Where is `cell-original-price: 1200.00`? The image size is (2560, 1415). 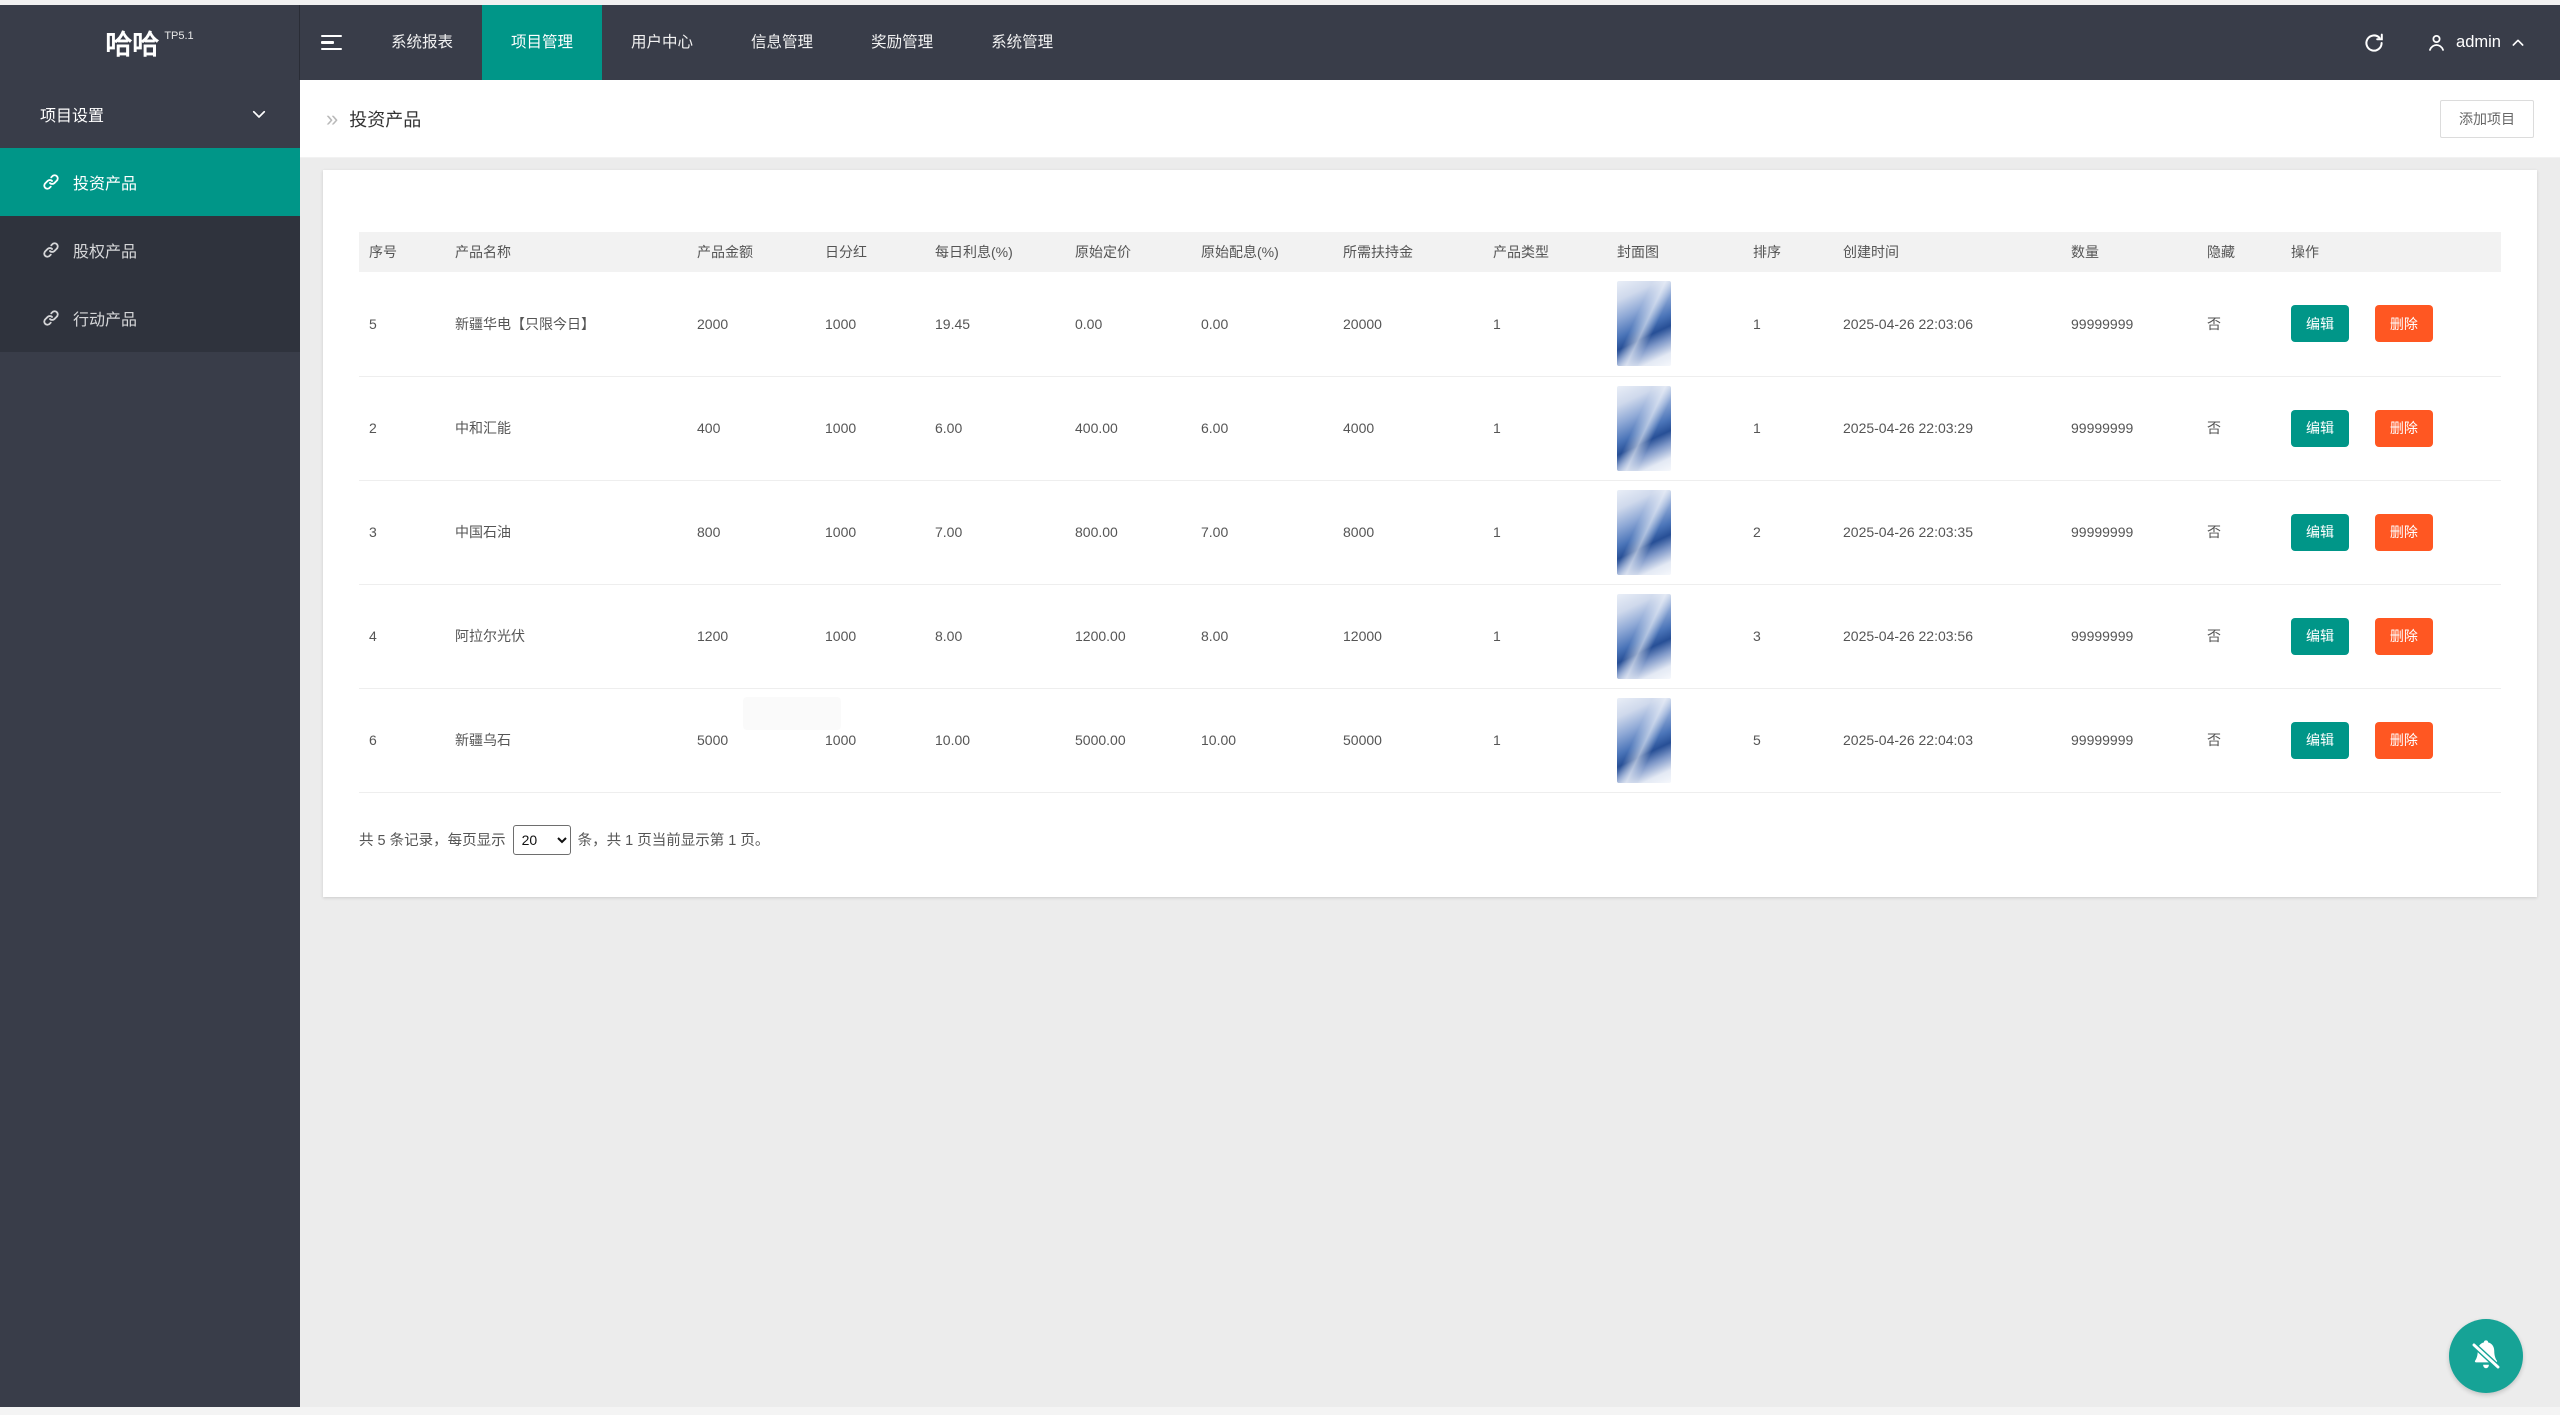
cell-original-price: 1200.00 is located at coordinates (1128, 636).